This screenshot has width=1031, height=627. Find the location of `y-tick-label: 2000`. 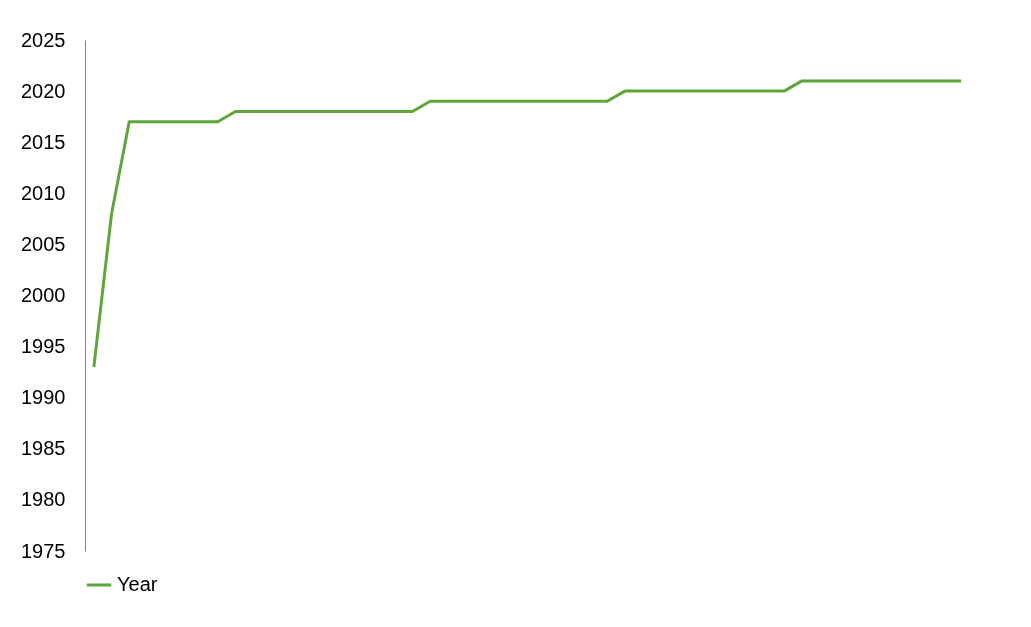

y-tick-label: 2000 is located at coordinates (43, 295).